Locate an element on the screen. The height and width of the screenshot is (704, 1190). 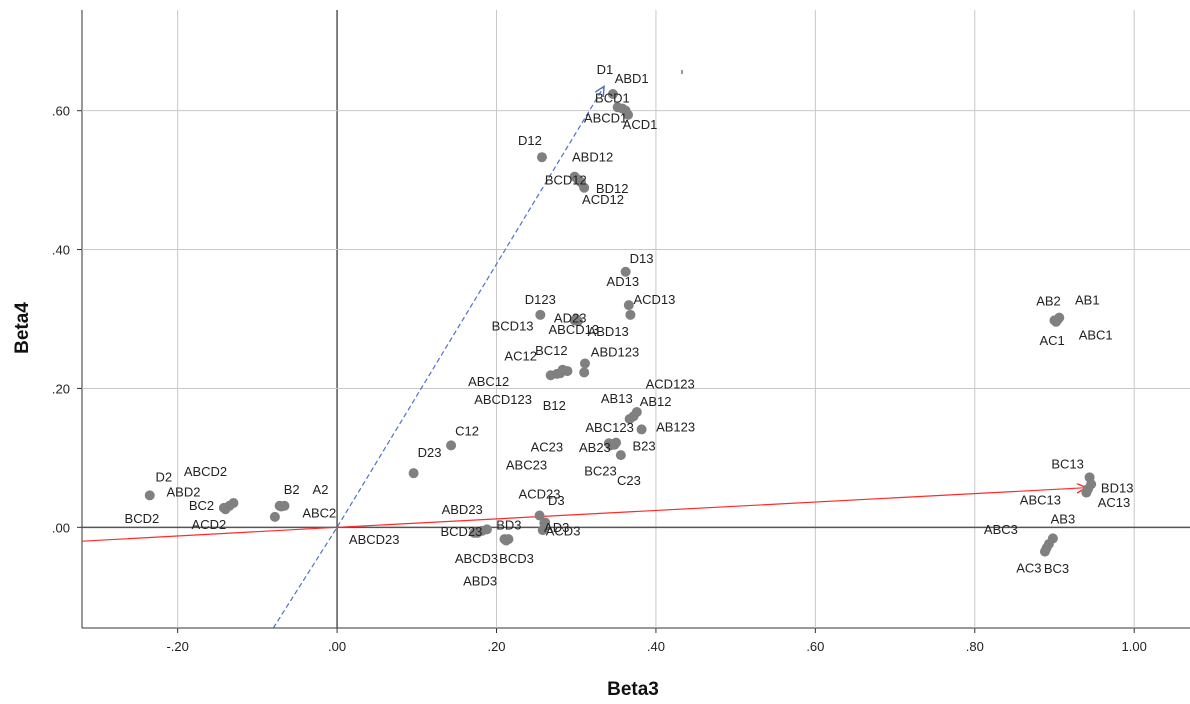
x-tick-label: .20 is located at coordinates (496, 646).